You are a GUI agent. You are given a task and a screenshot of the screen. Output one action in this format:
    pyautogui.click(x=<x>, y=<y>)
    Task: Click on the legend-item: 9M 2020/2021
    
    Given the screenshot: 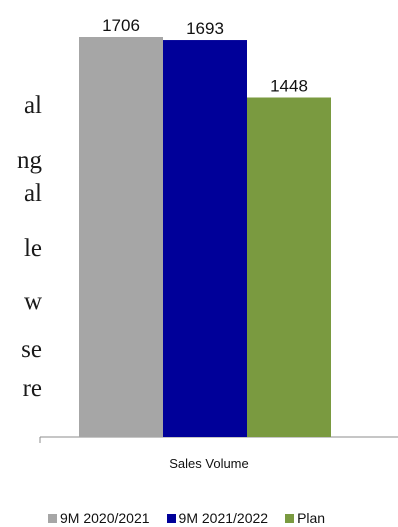 What is the action you would take?
    pyautogui.click(x=99, y=518)
    